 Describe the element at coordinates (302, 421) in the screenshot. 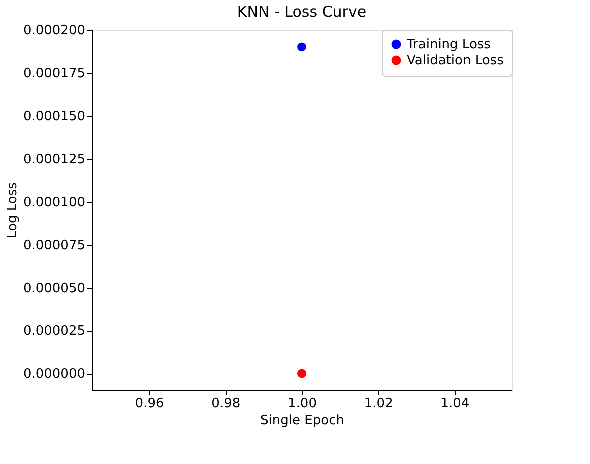

I see `x-axis-title: Single Epoch` at that location.